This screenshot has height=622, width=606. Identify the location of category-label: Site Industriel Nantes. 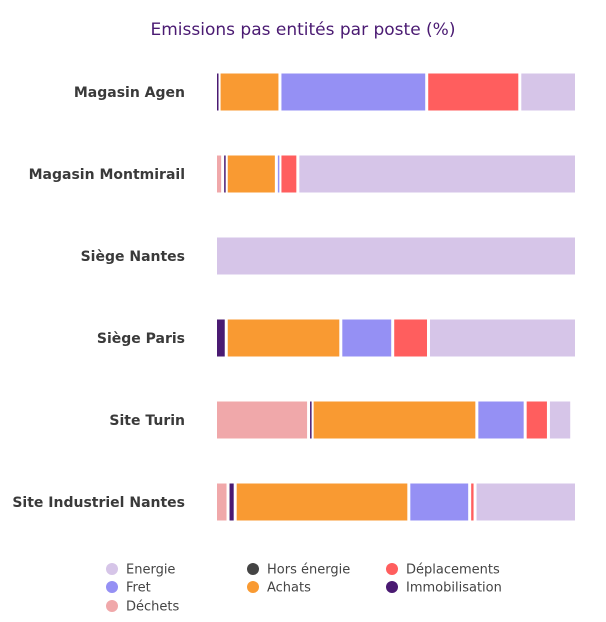
(98, 503).